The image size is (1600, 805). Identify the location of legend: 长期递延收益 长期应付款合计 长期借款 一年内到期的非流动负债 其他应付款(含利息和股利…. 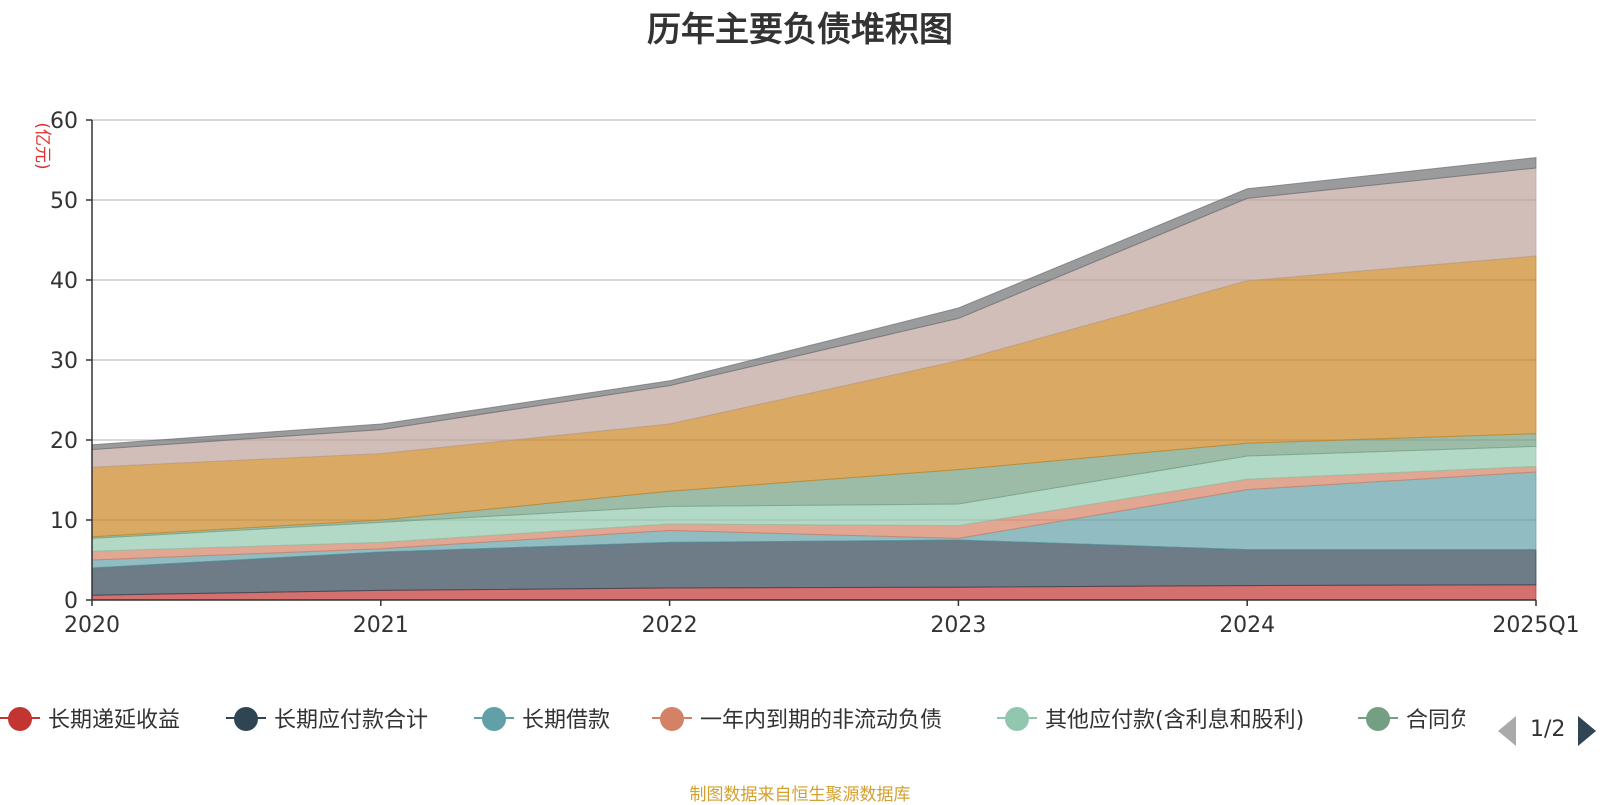
(800, 718).